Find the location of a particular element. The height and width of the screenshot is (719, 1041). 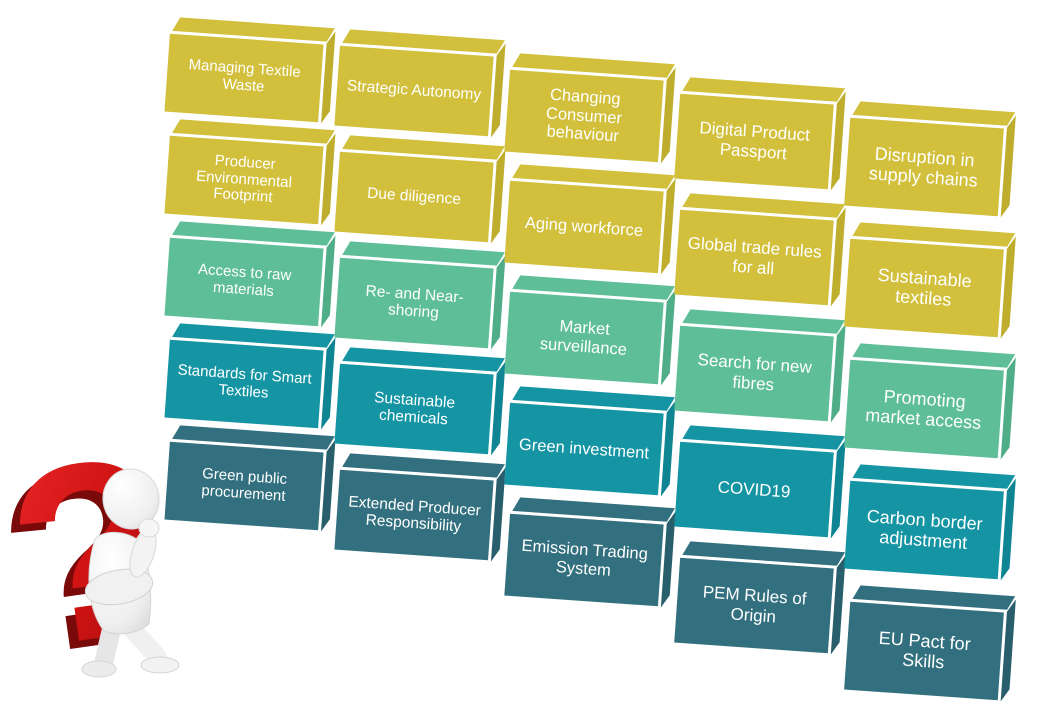

topic-block-label: Managing Textile Waste is located at coordinates (245, 76).